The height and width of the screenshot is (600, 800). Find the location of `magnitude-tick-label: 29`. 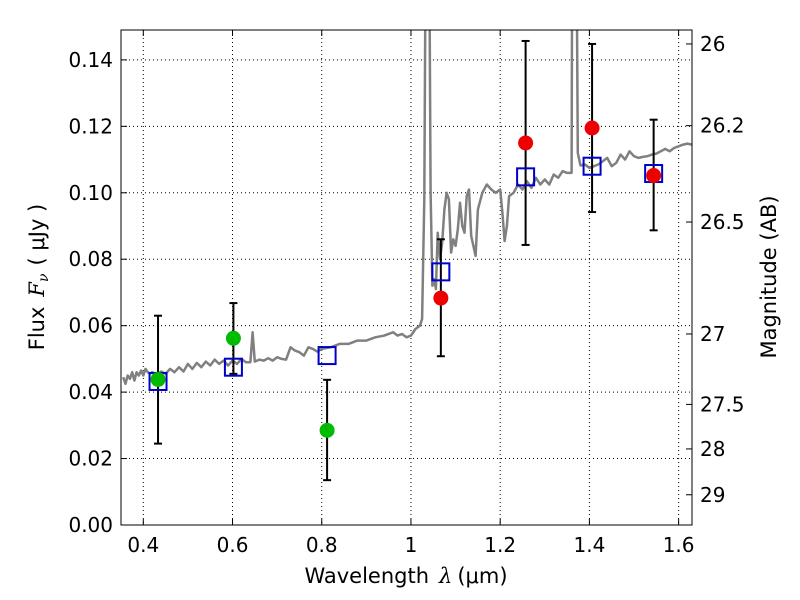

magnitude-tick-label: 29 is located at coordinates (712, 495).